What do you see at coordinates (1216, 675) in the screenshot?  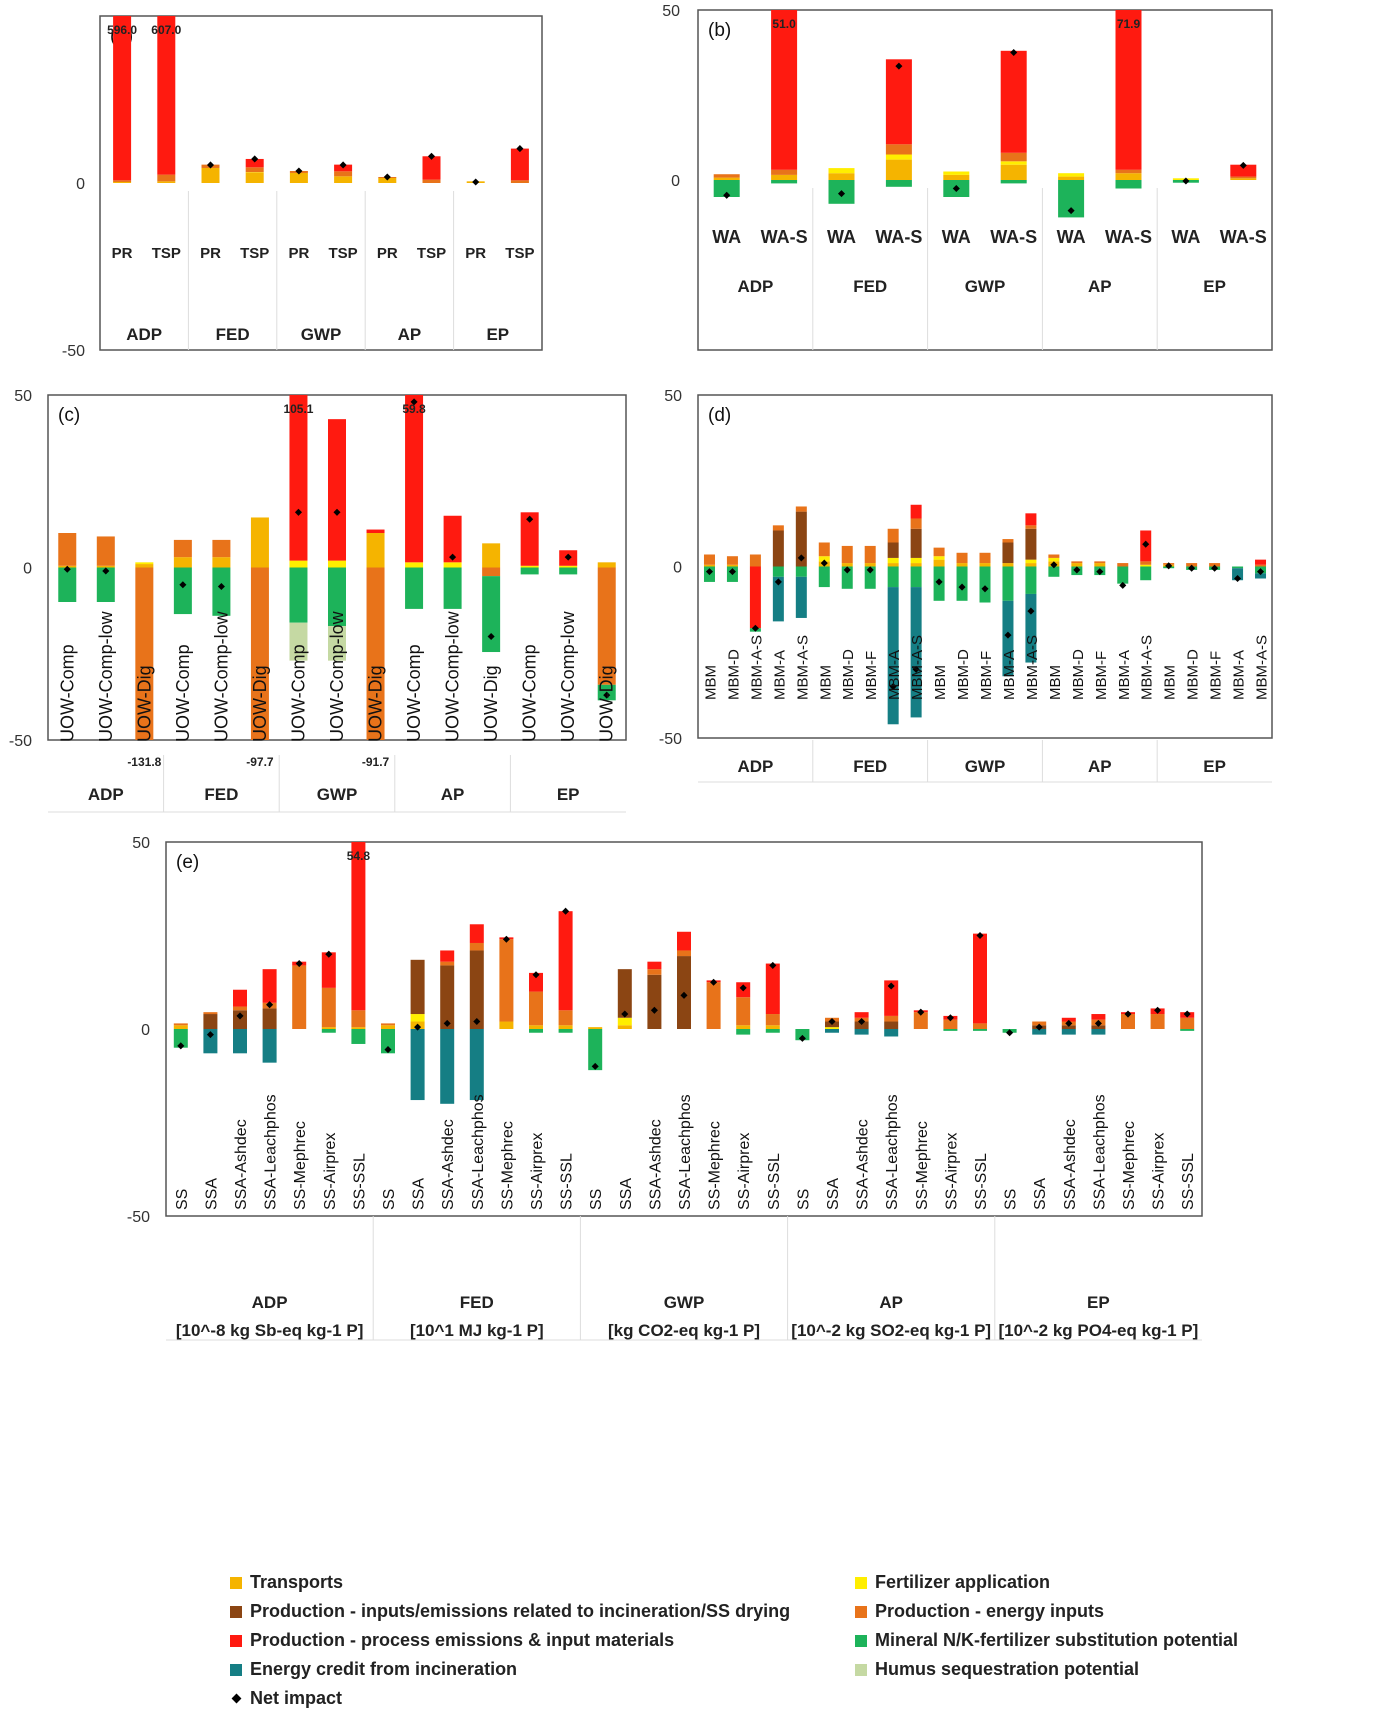 I see `category-label: MBM-F` at bounding box center [1216, 675].